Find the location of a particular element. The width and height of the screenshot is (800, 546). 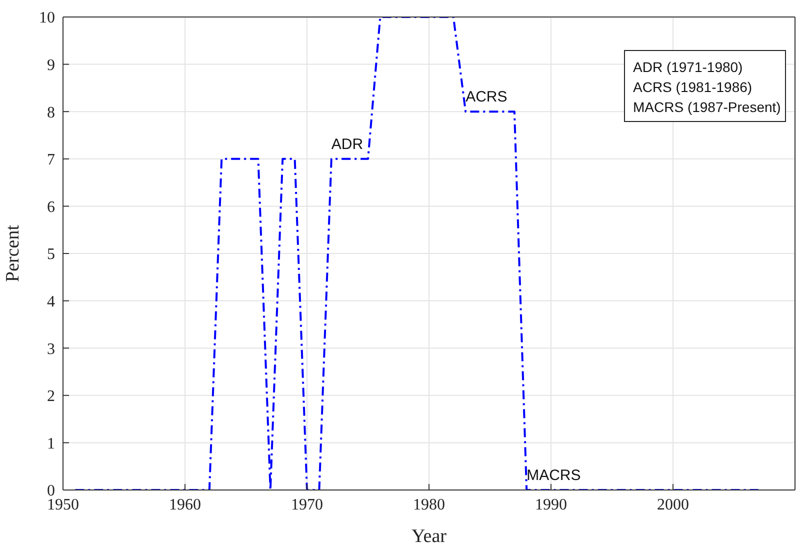

x-tick-label: 2000 is located at coordinates (673, 505).